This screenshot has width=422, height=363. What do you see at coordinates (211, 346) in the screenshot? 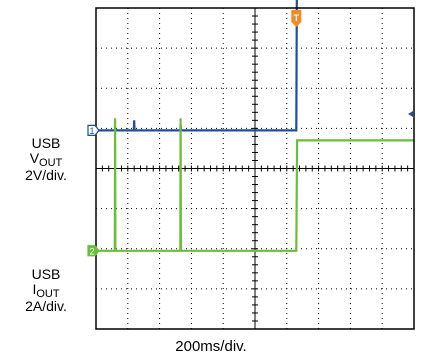
I see `x-axis-label: 200ms/div.` at bounding box center [211, 346].